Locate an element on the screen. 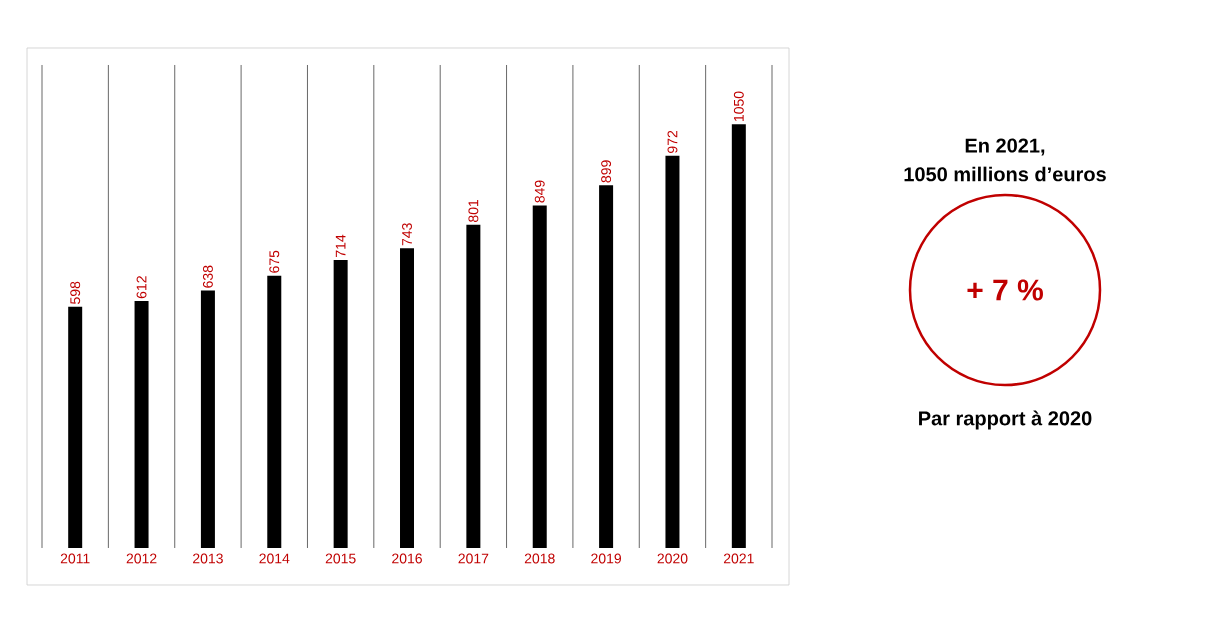 The width and height of the screenshot is (1213, 644). data-label: 899 is located at coordinates (606, 171).